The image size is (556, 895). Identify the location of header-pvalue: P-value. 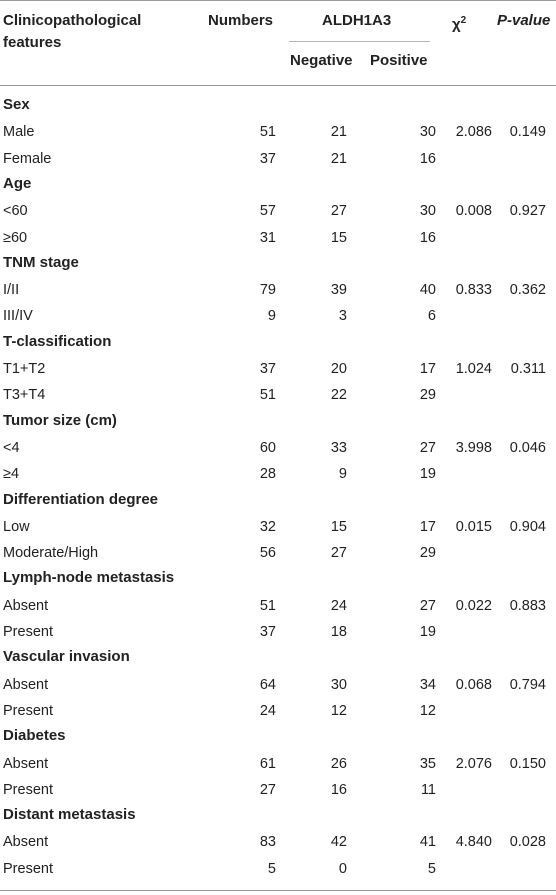
(523, 21).